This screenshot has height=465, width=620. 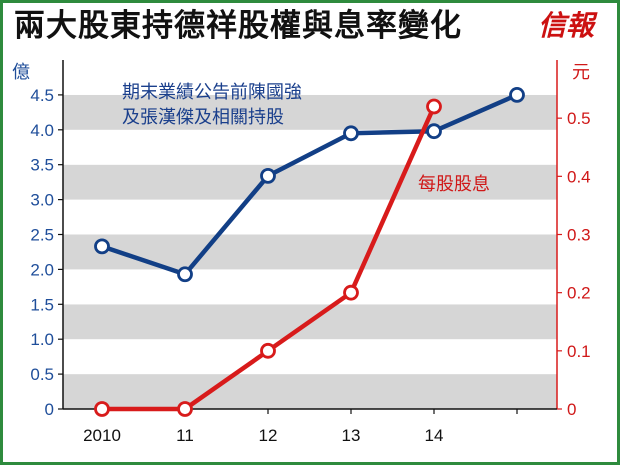 I want to click on left-tick-label: 0.5, so click(x=42, y=374).